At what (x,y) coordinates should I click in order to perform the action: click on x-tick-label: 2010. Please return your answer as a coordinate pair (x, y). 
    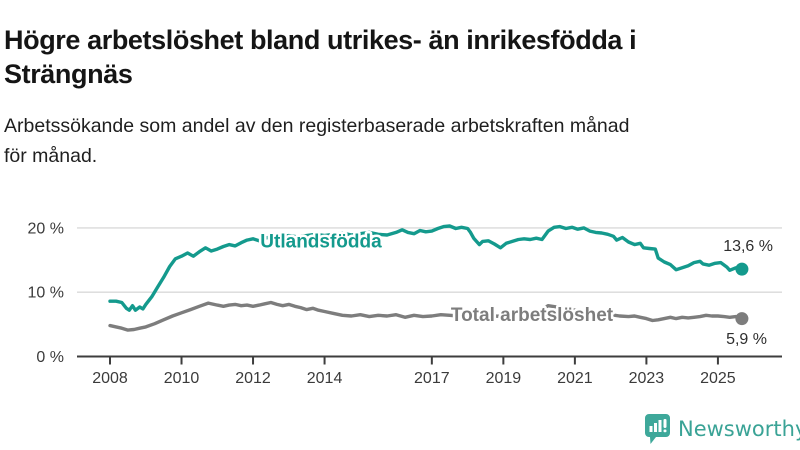
    Looking at the image, I should click on (182, 378).